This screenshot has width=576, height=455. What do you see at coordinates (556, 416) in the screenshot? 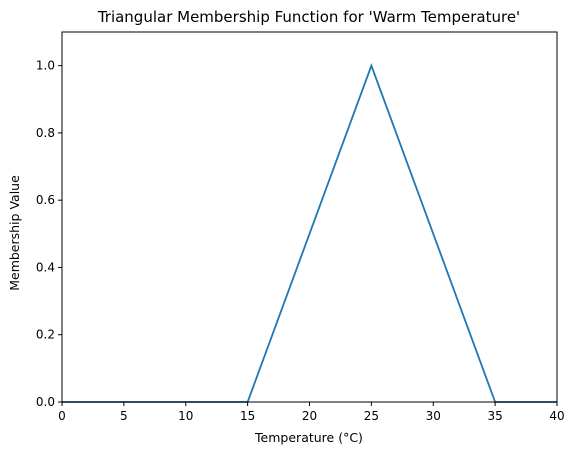
I see `x-tick-label: 40` at bounding box center [556, 416].